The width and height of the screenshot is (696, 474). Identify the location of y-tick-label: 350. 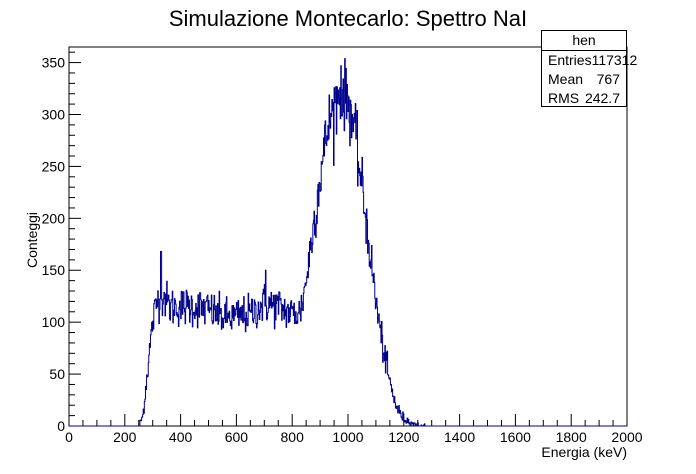
(54, 63).